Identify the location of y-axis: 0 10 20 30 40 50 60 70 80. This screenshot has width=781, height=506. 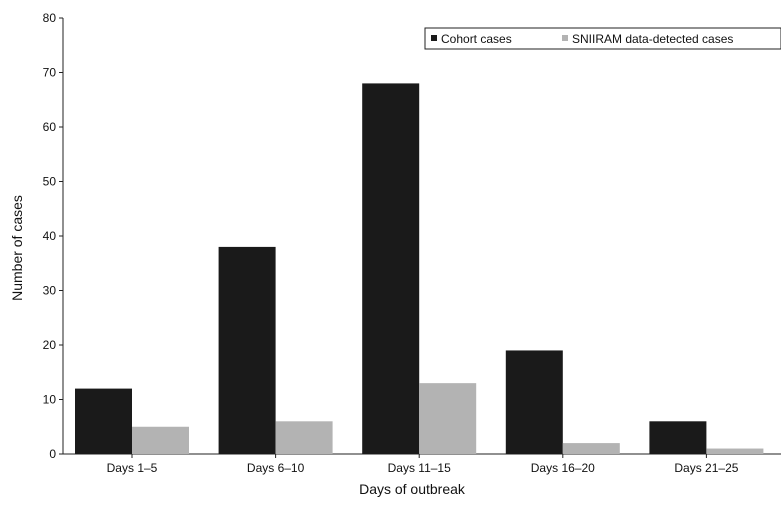
(53, 236).